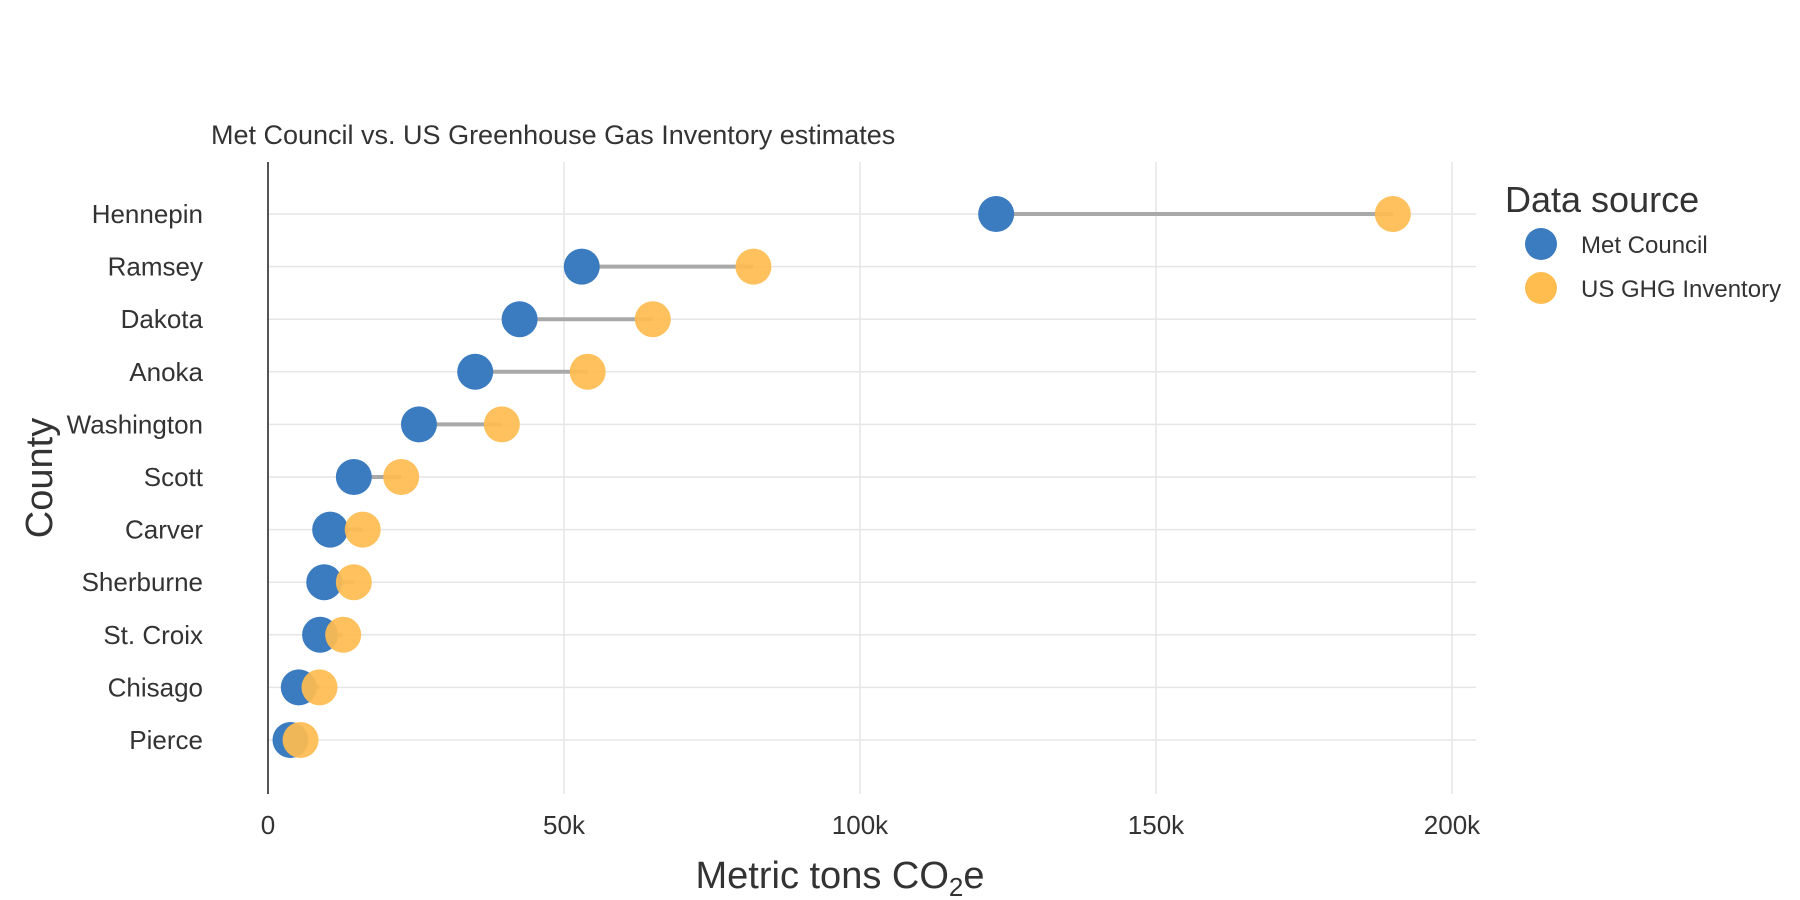  I want to click on x-axis-title: Metric tons CO2e, so click(840, 877).